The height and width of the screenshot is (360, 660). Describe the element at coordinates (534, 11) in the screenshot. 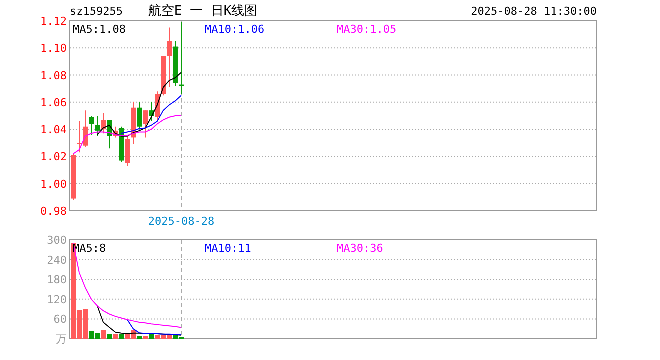

I see `text: 2025-08-28 11:30:00` at that location.